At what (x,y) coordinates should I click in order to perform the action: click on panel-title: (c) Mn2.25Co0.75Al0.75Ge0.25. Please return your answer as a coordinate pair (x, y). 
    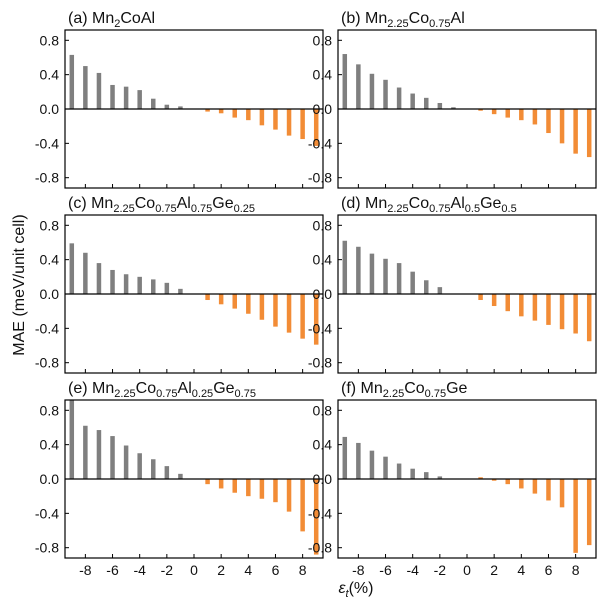
    Looking at the image, I should click on (161, 205).